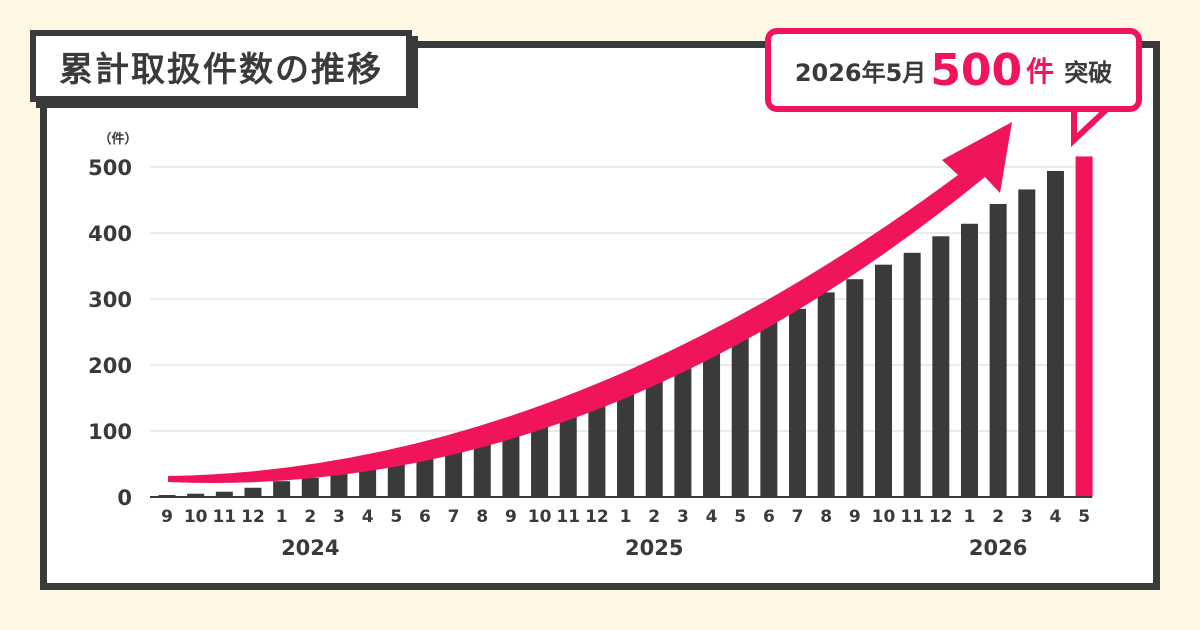 The height and width of the screenshot is (630, 1200). Describe the element at coordinates (110, 366) in the screenshot. I see `y-tick-label: 200` at that location.